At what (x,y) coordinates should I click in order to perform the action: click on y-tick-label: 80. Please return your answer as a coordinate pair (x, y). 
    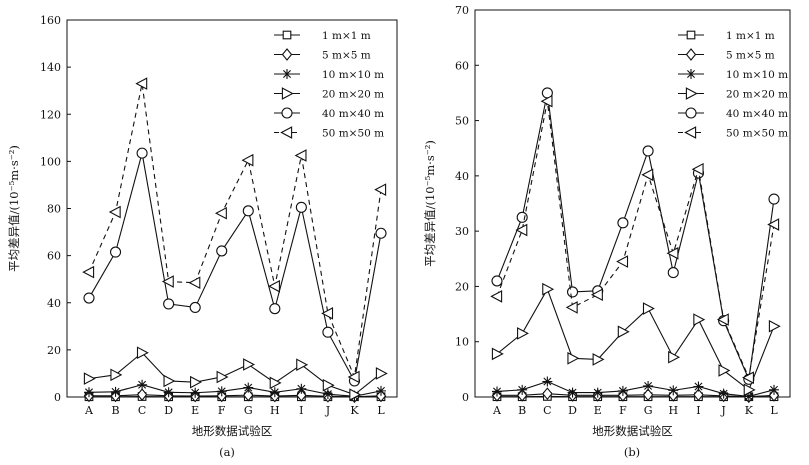
    Looking at the image, I should click on (54, 209).